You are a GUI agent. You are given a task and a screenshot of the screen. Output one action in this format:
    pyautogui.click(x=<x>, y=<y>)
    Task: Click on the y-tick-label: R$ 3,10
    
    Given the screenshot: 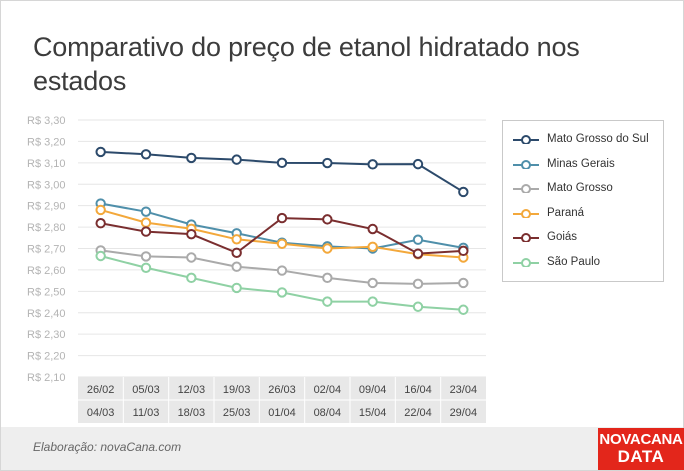 What is the action you would take?
    pyautogui.click(x=46, y=164)
    